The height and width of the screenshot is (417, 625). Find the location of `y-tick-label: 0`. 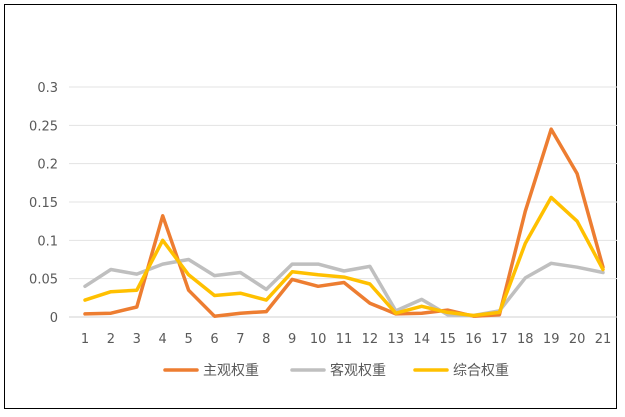

y-tick-label: 0 is located at coordinates (54, 318).